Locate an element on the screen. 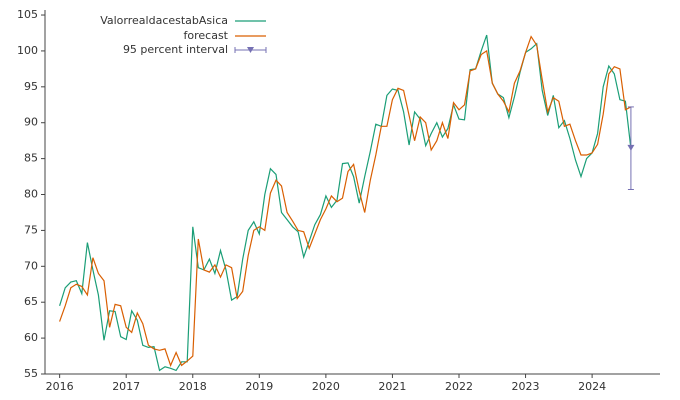 The height and width of the screenshot is (400, 680). y-tick-label: 80 is located at coordinates (31, 194).